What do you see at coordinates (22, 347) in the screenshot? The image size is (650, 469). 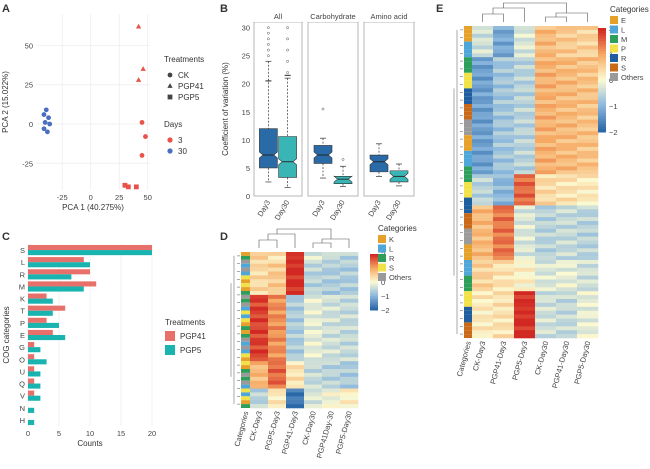 I see `y-tick-label: G` at bounding box center [22, 347].